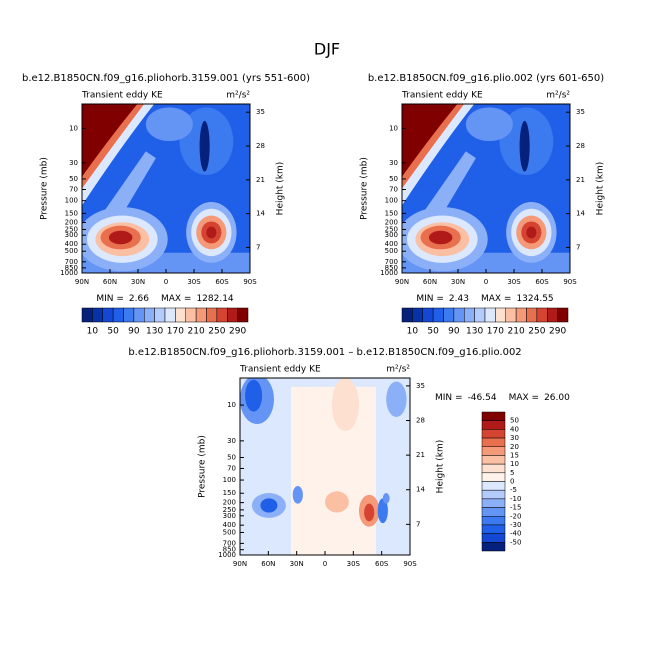  What do you see at coordinates (482, 398) in the screenshot?
I see `min-value: -46.54` at bounding box center [482, 398].